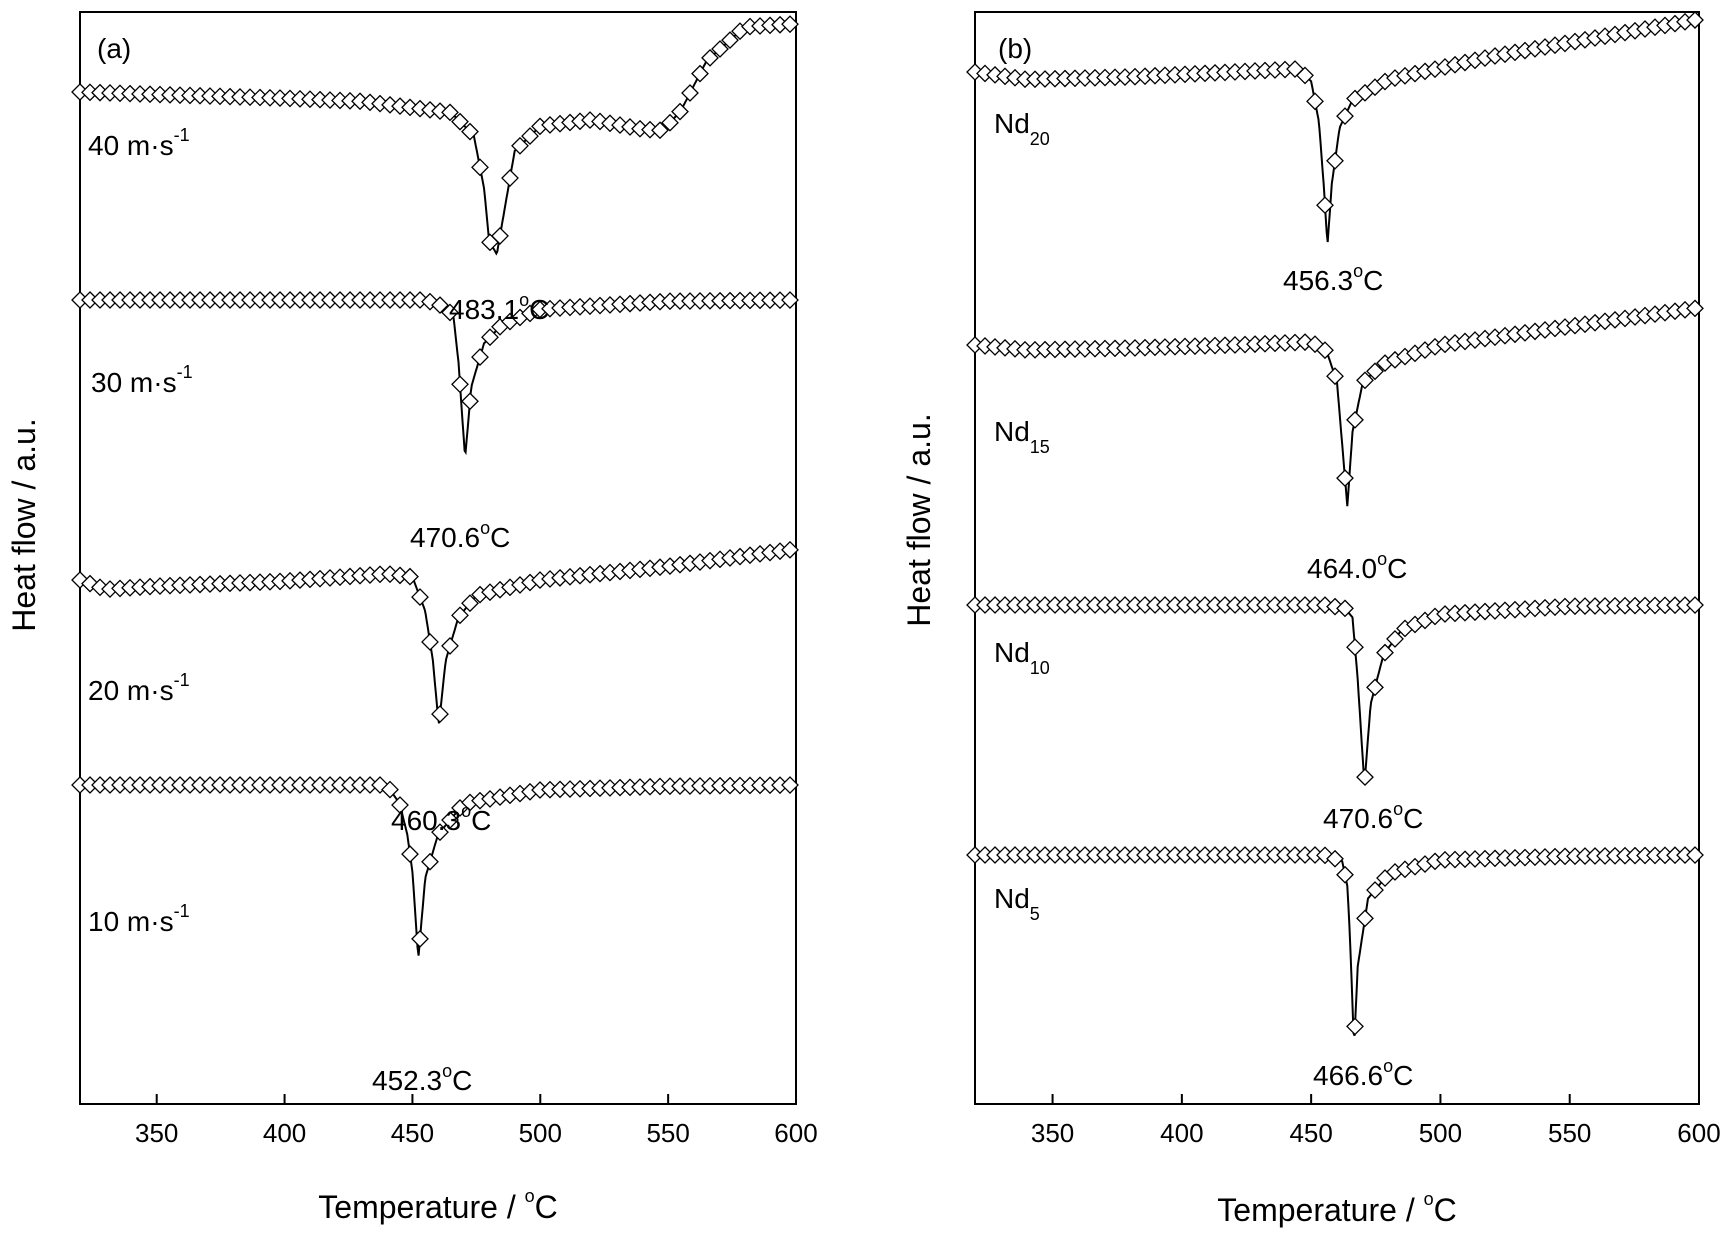  What do you see at coordinates (422, 1078) in the screenshot?
I see `peak-label: 452.3oC` at bounding box center [422, 1078].